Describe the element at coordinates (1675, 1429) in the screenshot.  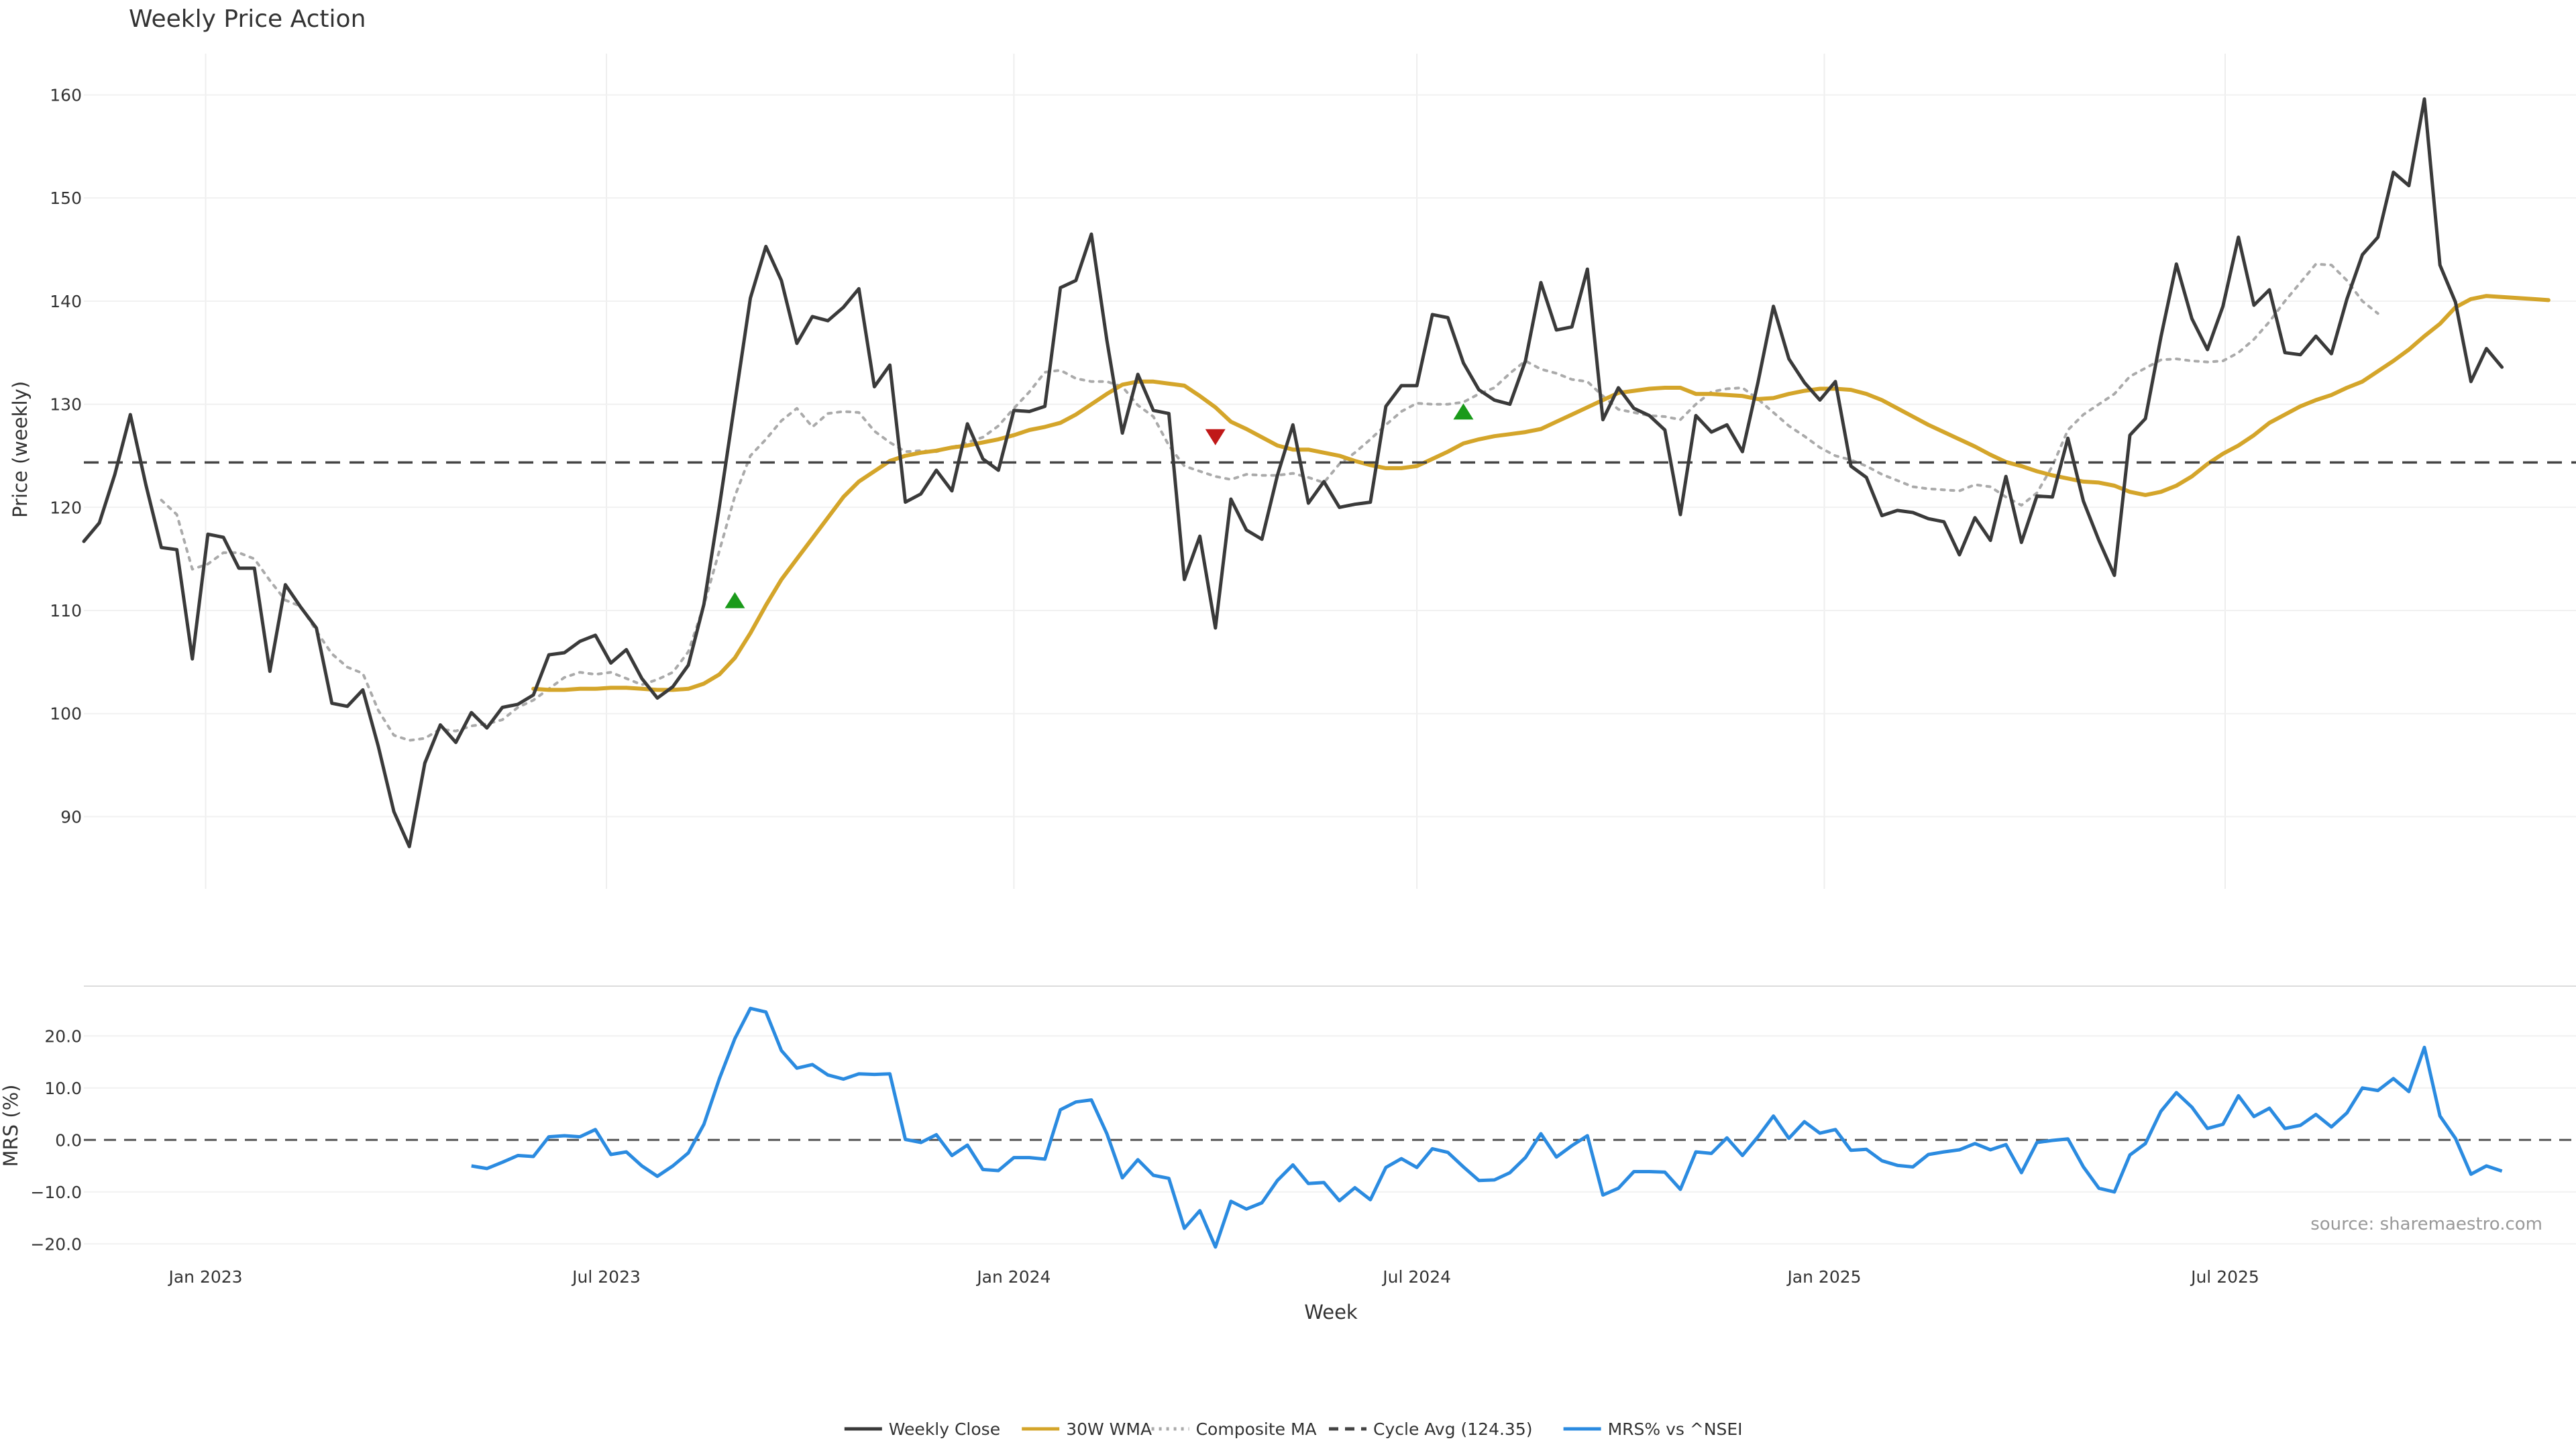
I see `legend-label: MRS% vs ^NSEI` at that location.